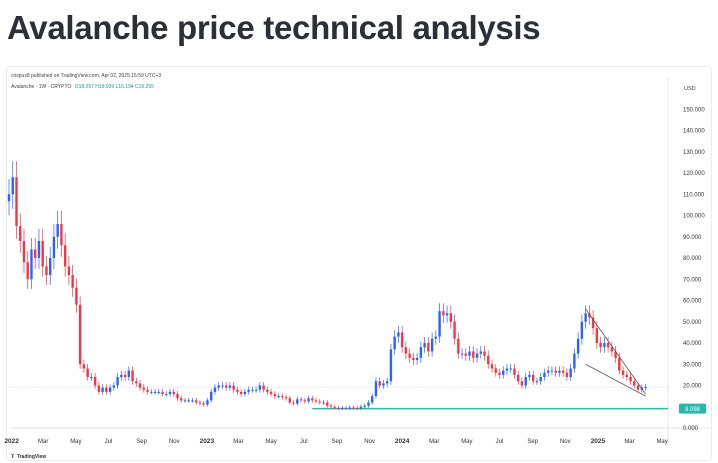 The width and height of the screenshot is (718, 463). I want to click on support-price-label: 9.098, so click(693, 410).